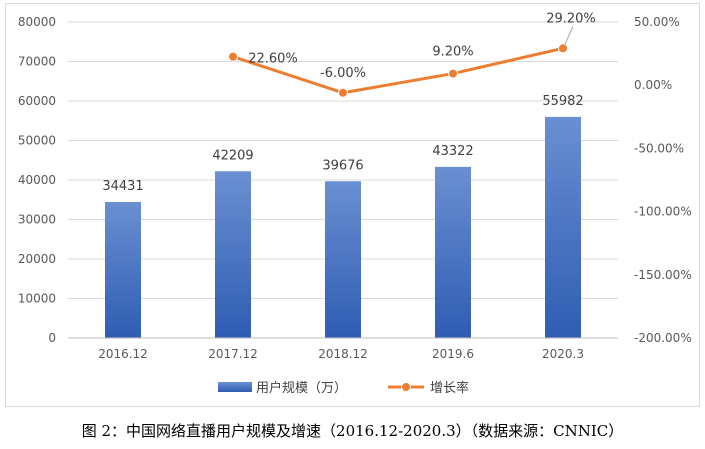  What do you see at coordinates (563, 354) in the screenshot?
I see `x-tick-label: 2020.3` at bounding box center [563, 354].